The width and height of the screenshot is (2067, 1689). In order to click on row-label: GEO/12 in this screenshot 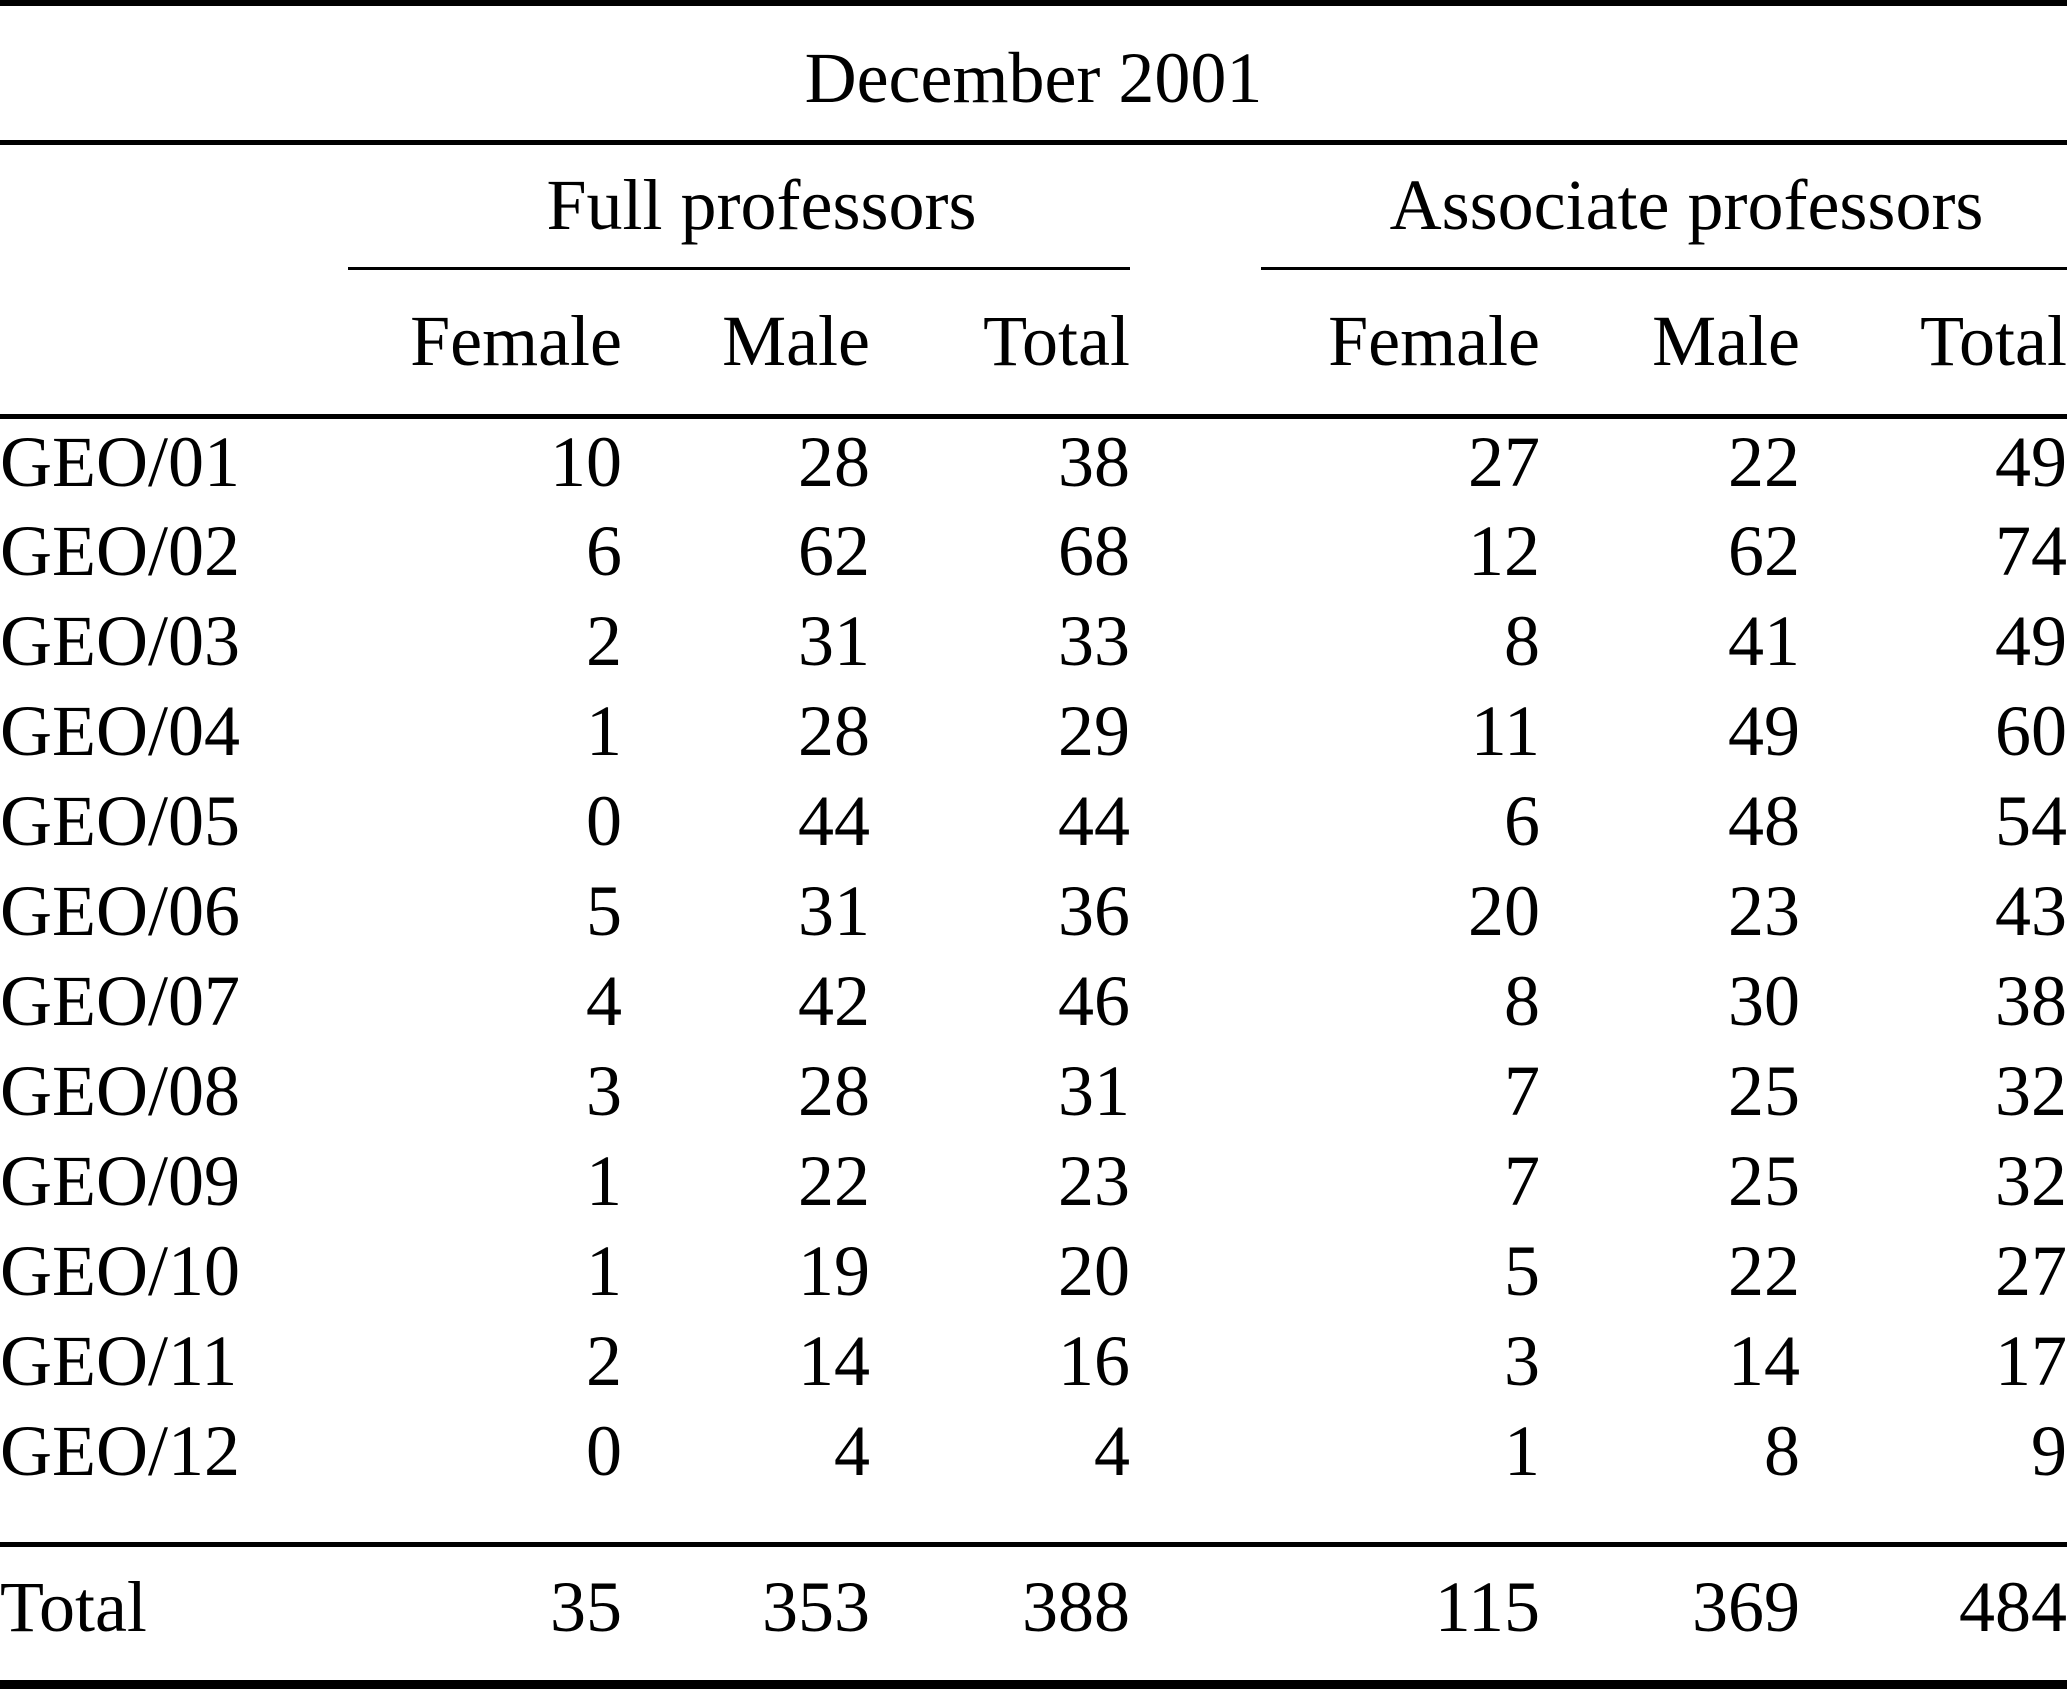, I will do `click(120, 1450)`.